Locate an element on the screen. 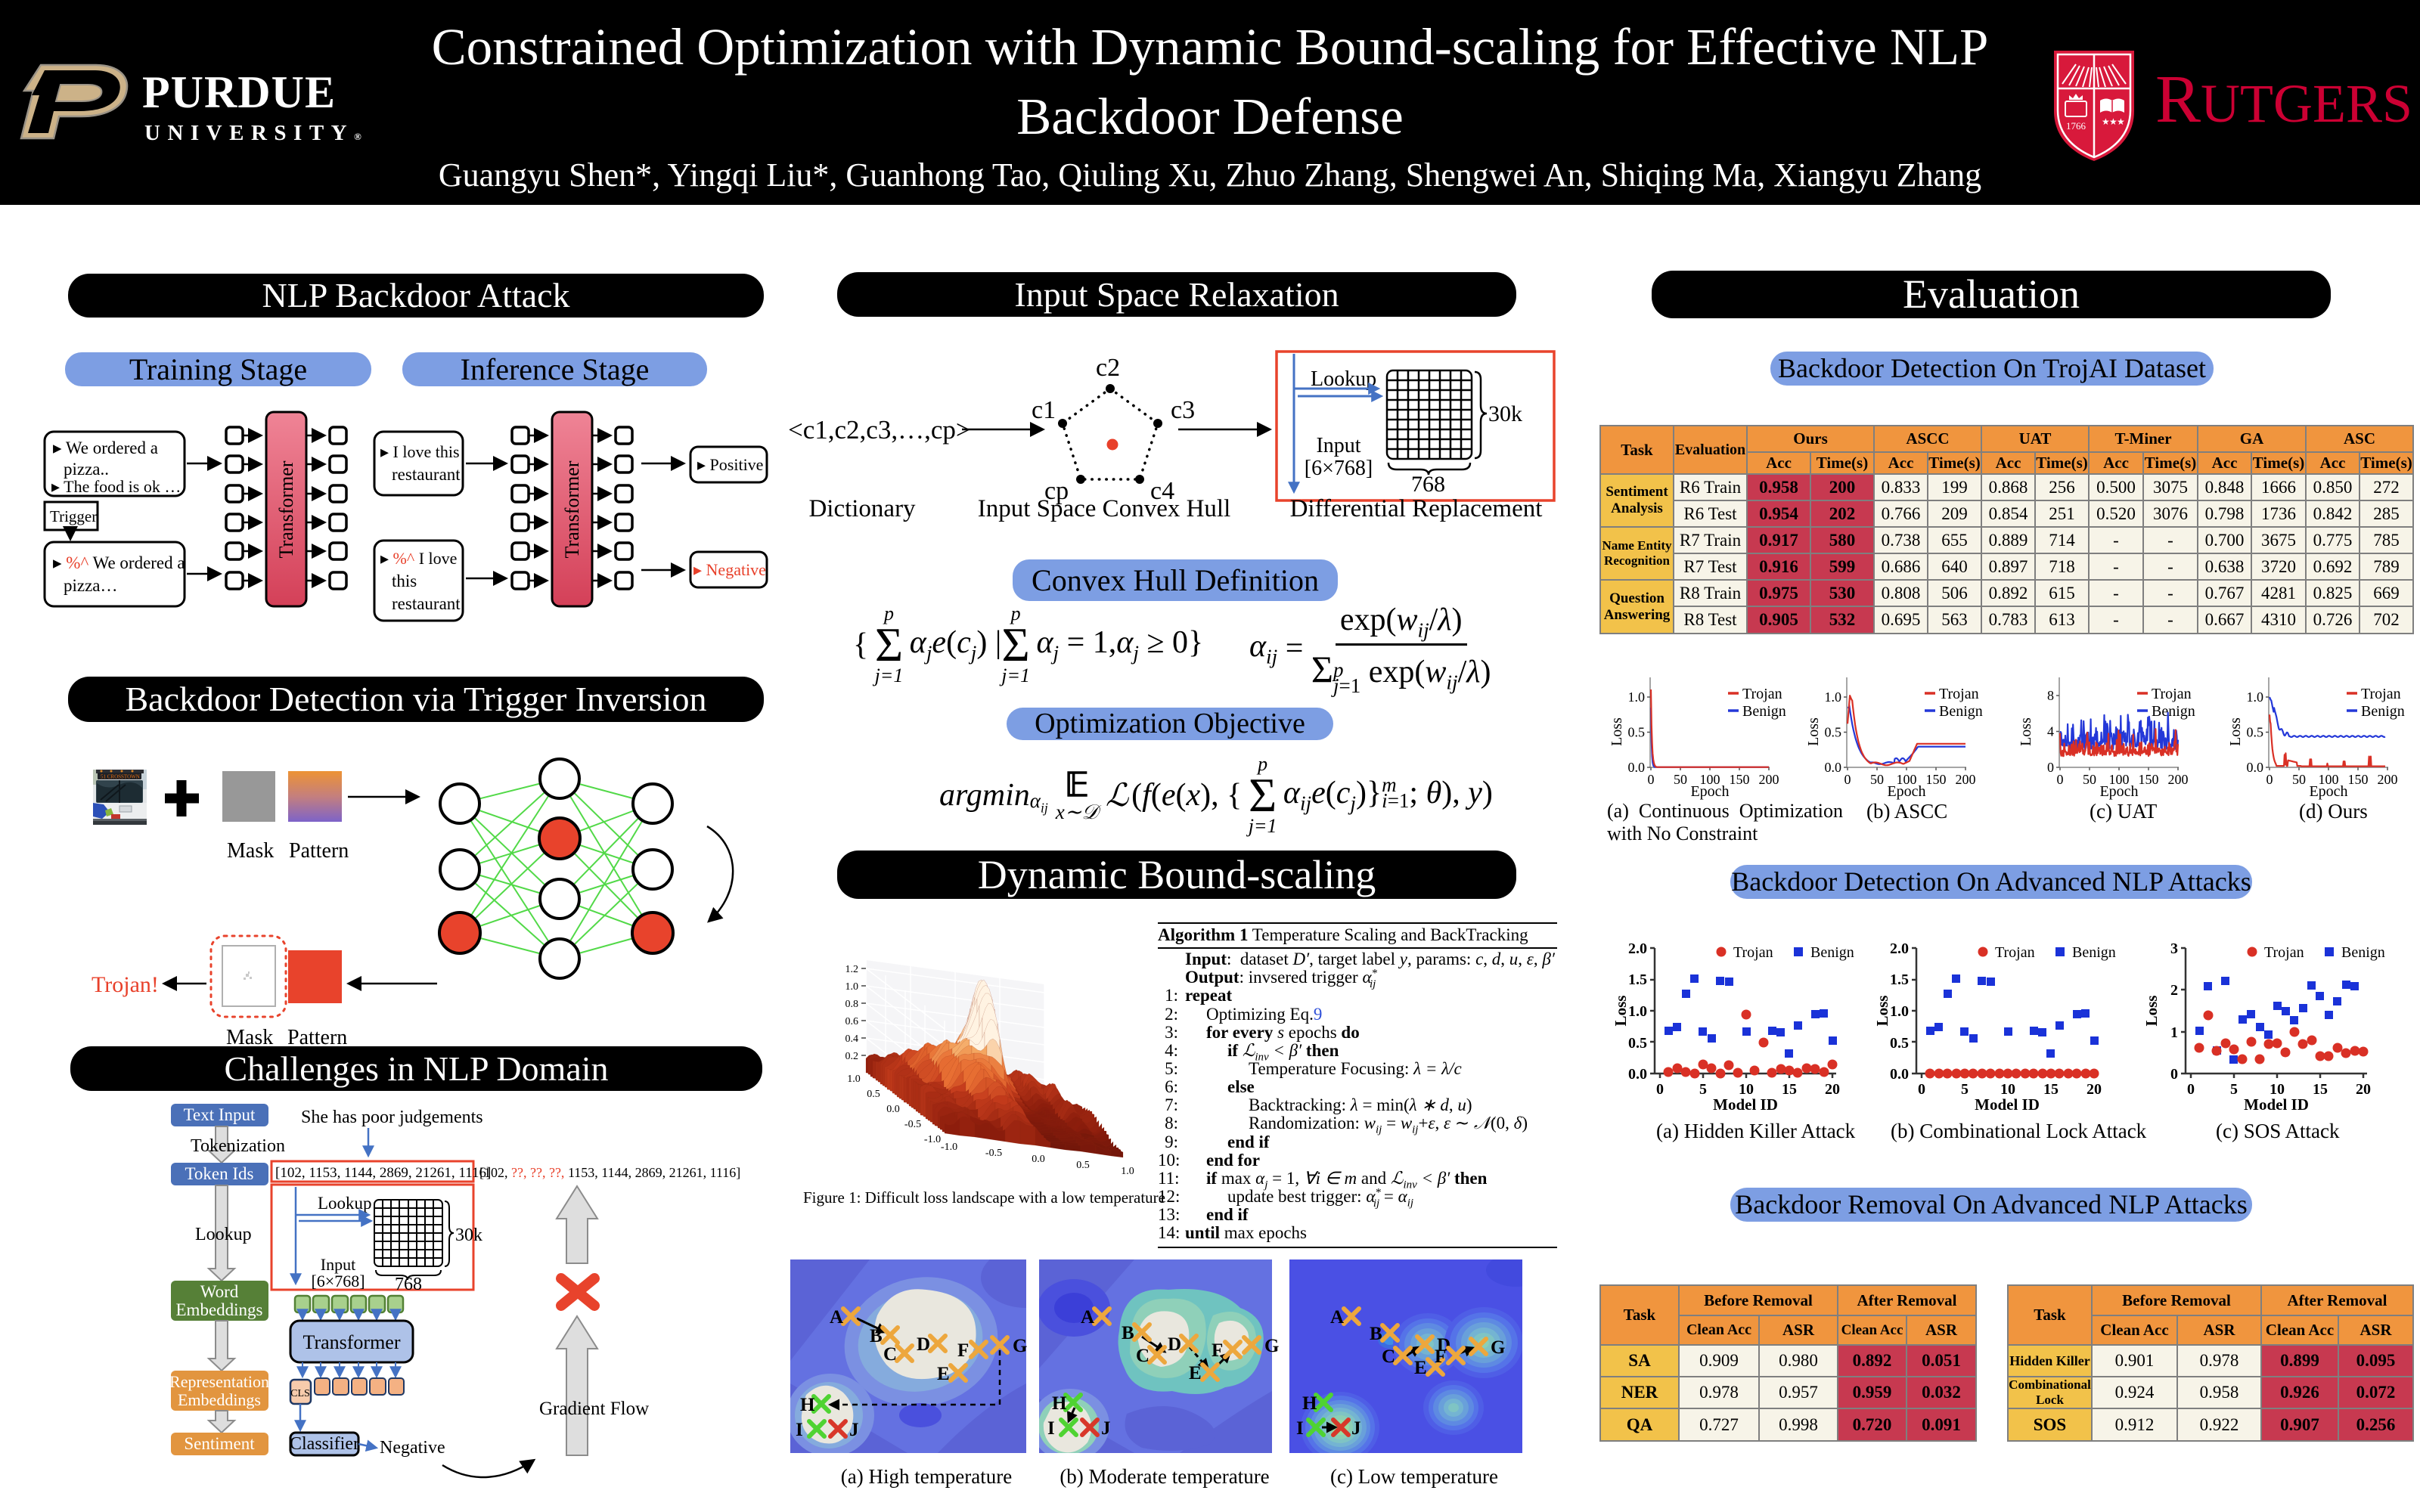 This screenshot has width=2420, height=1512. svg-text: Mask is located at coordinates (251, 851).